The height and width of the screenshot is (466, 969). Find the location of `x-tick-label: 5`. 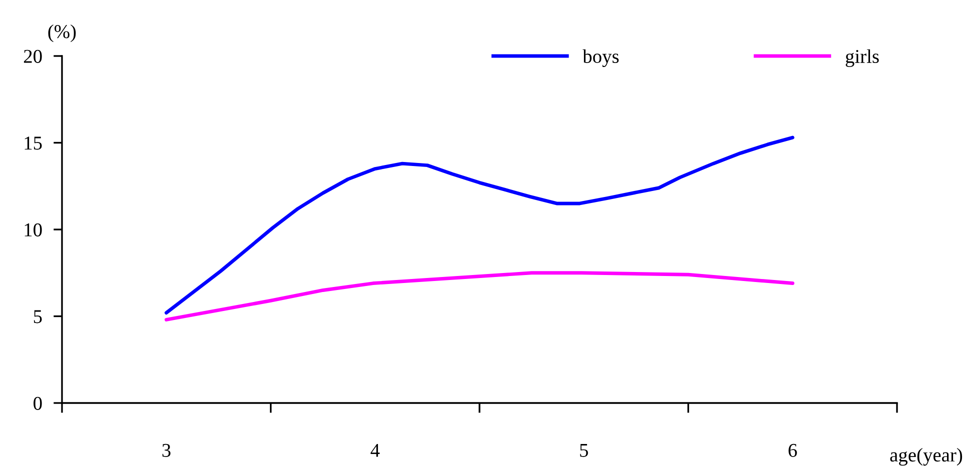

x-tick-label: 5 is located at coordinates (584, 450).